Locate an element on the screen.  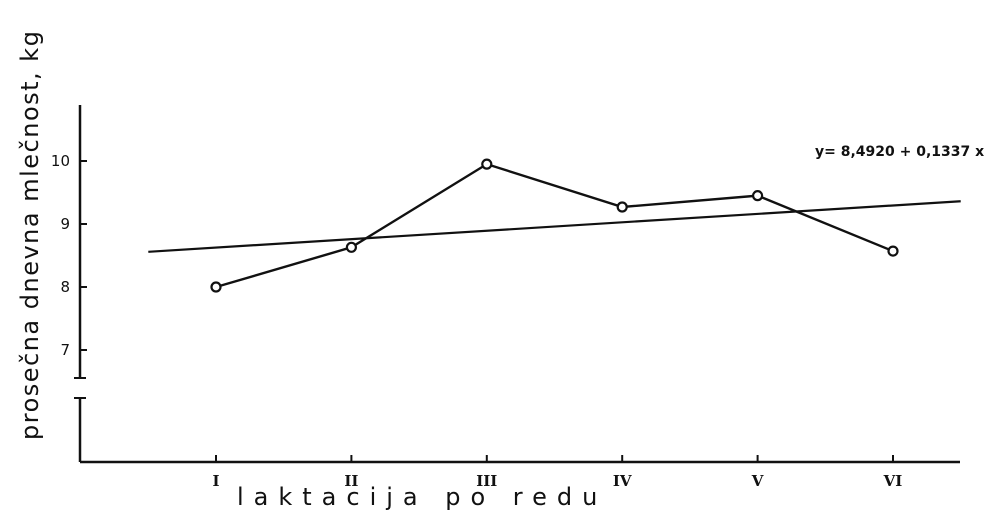
trendline-equation: y= 8,4920 + 0,1337 x is located at coordinates (899, 152).